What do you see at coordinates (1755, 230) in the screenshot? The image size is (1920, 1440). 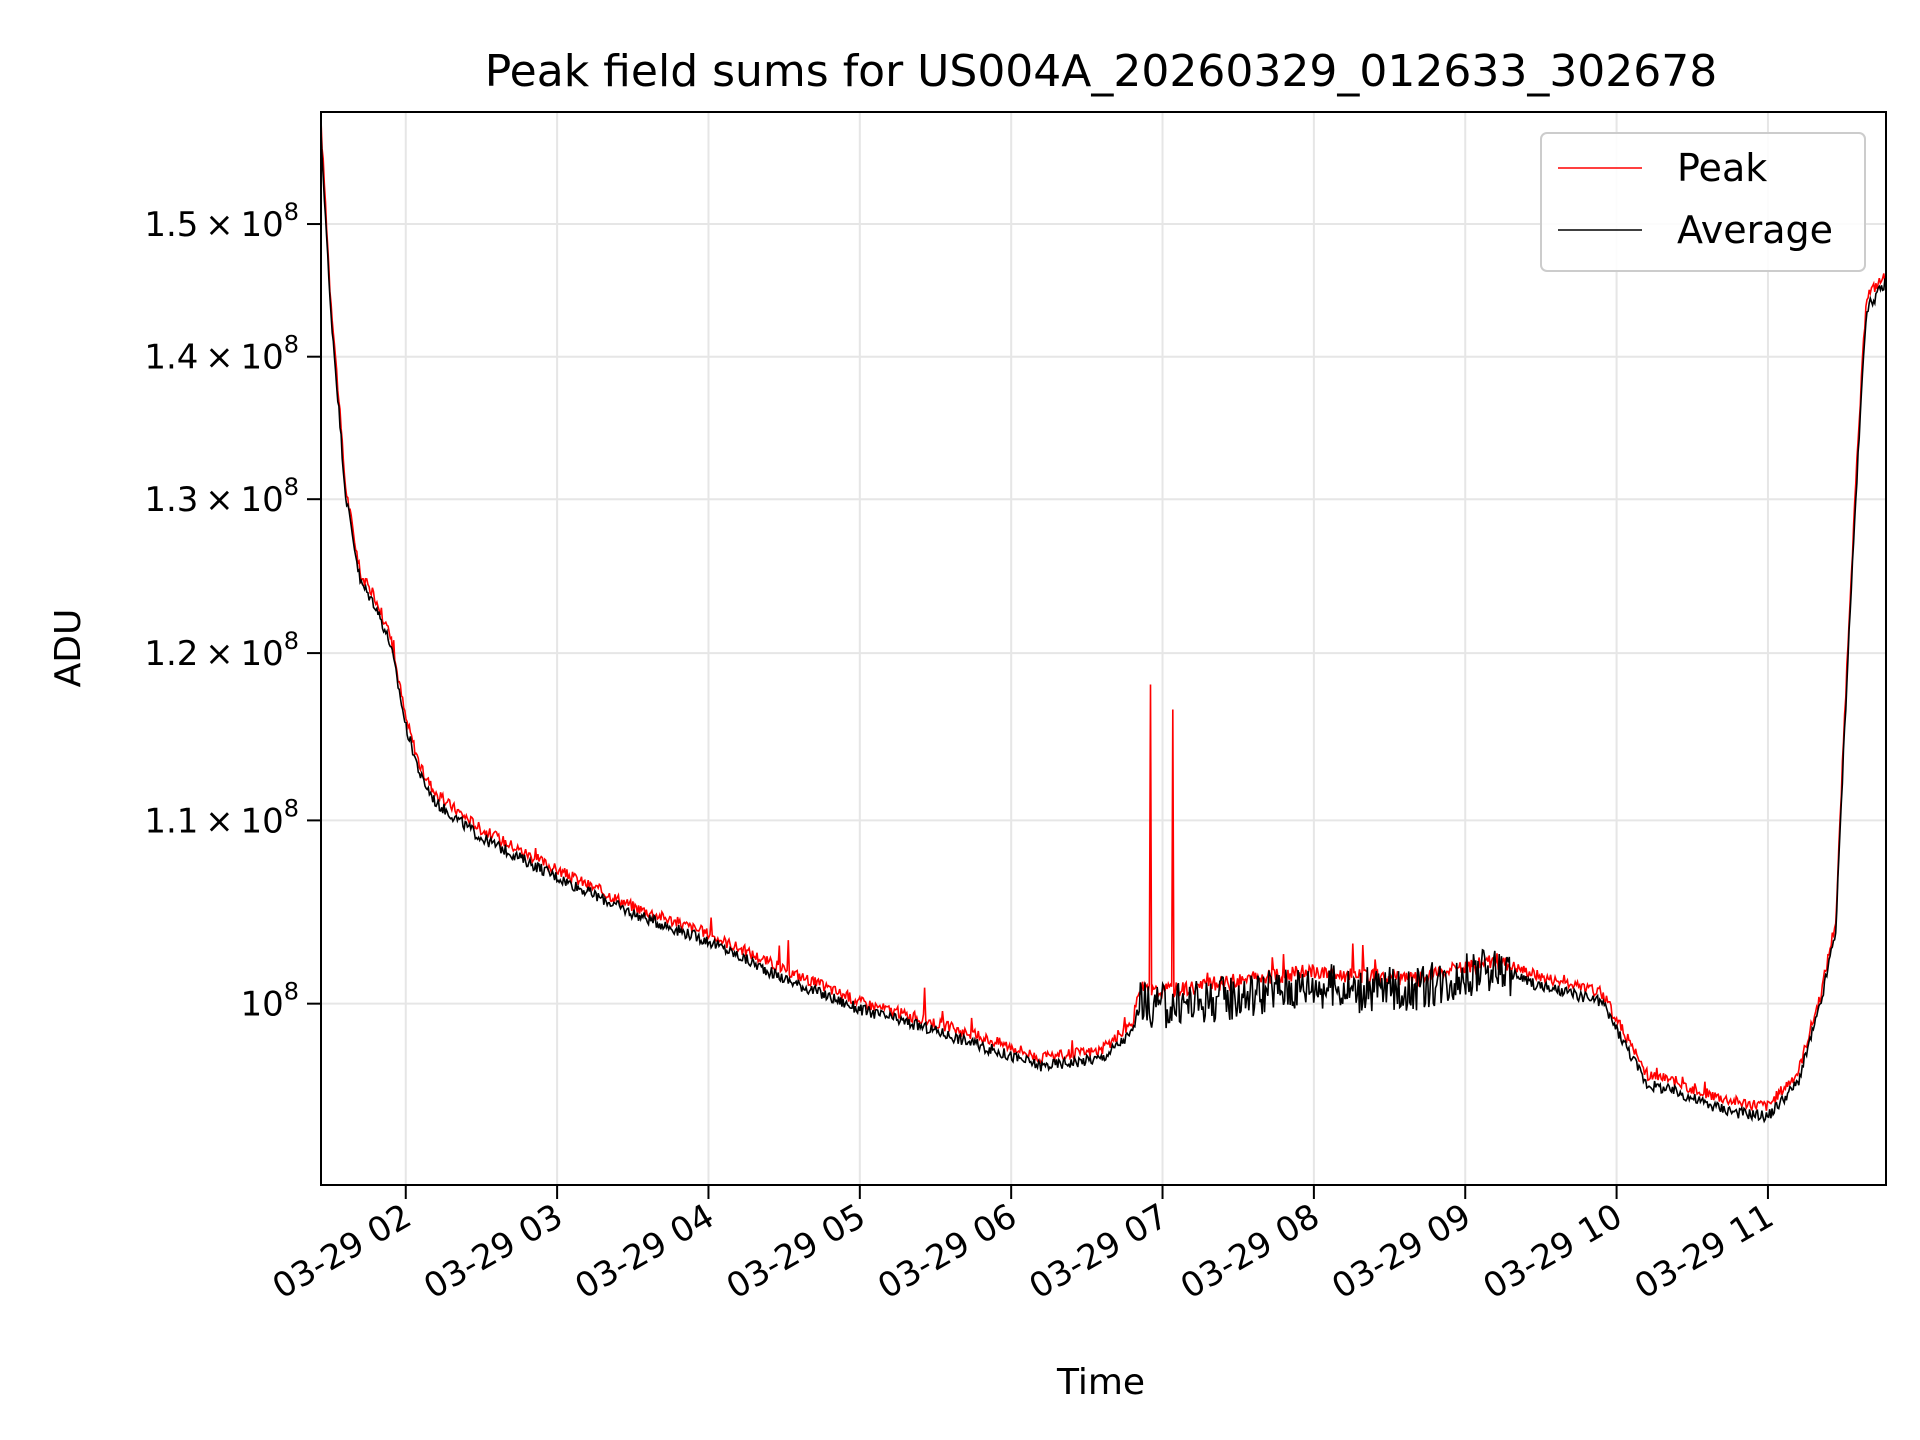 I see `legend-label-average: Average` at bounding box center [1755, 230].